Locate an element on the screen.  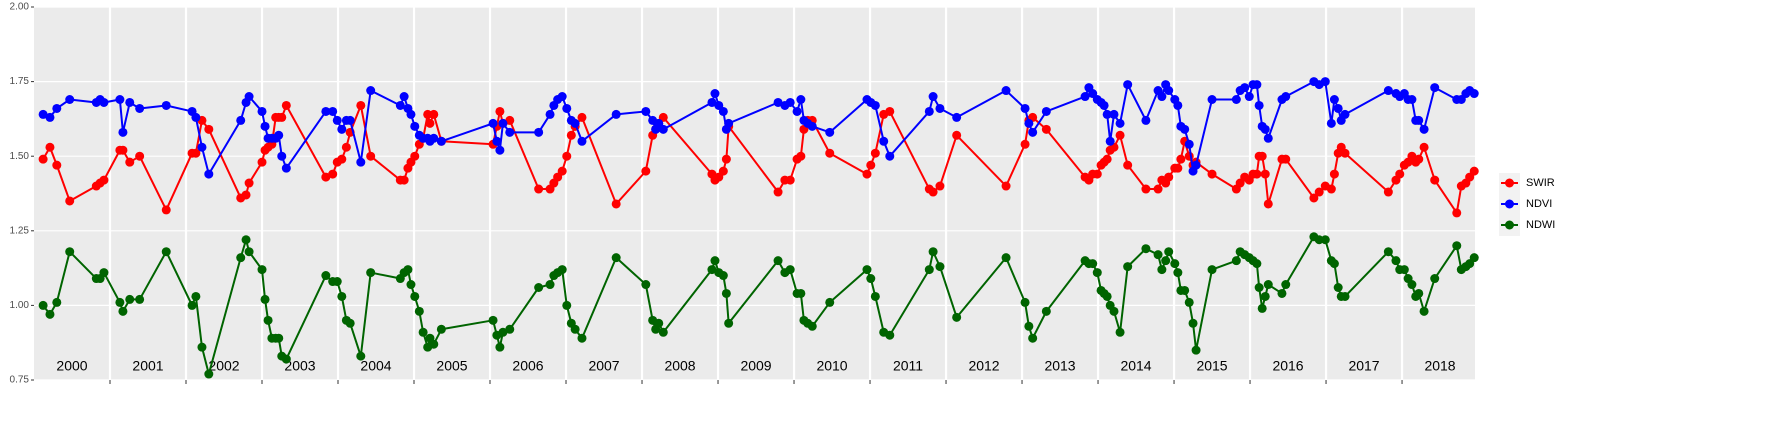
year-label: 2015 is located at coordinates (1211, 366).